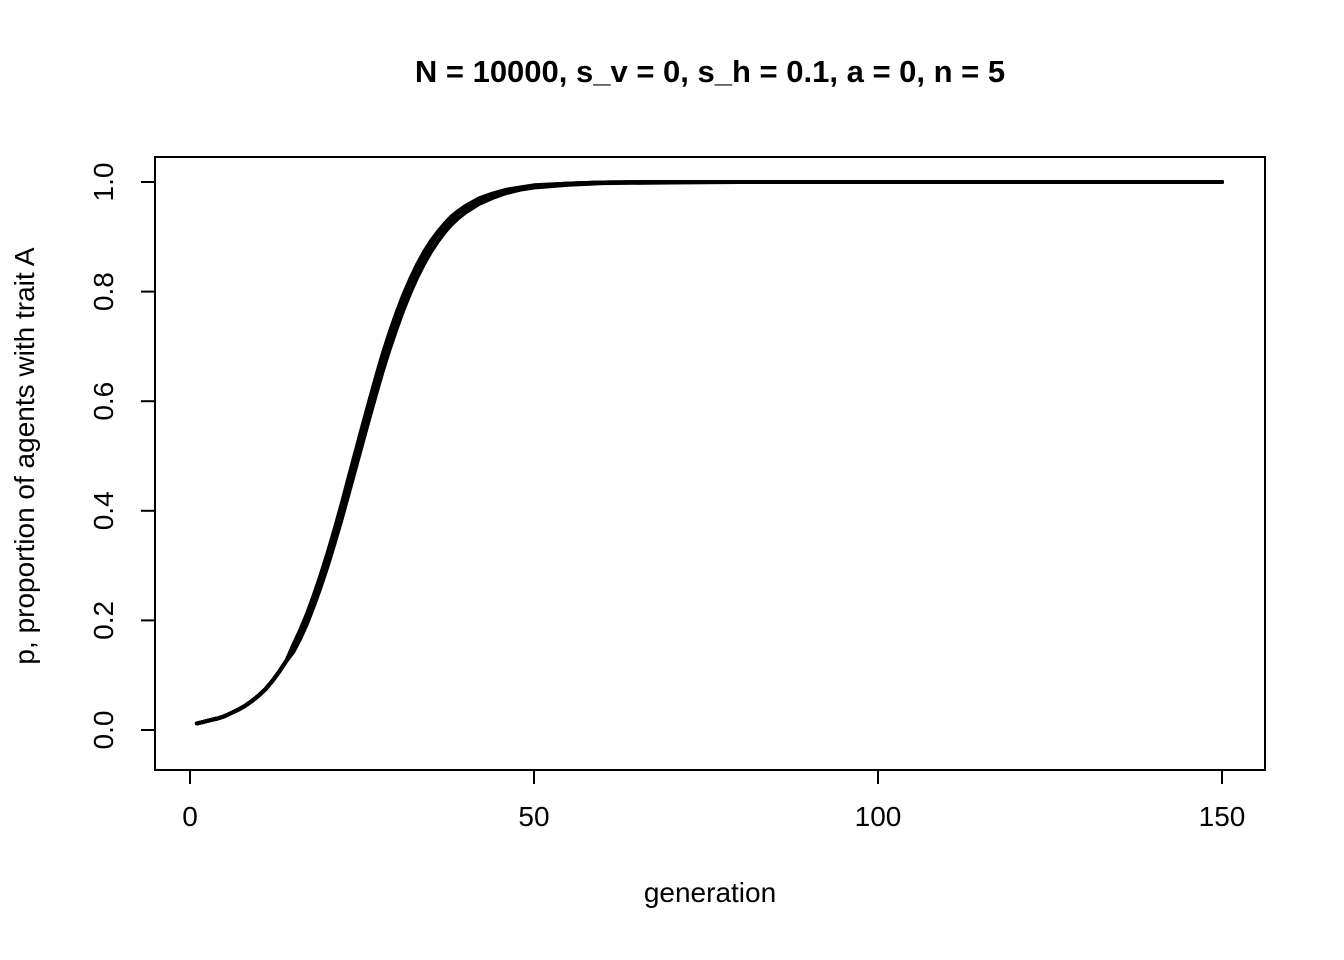  What do you see at coordinates (878, 816) in the screenshot?
I see `x-tick-label: 100` at bounding box center [878, 816].